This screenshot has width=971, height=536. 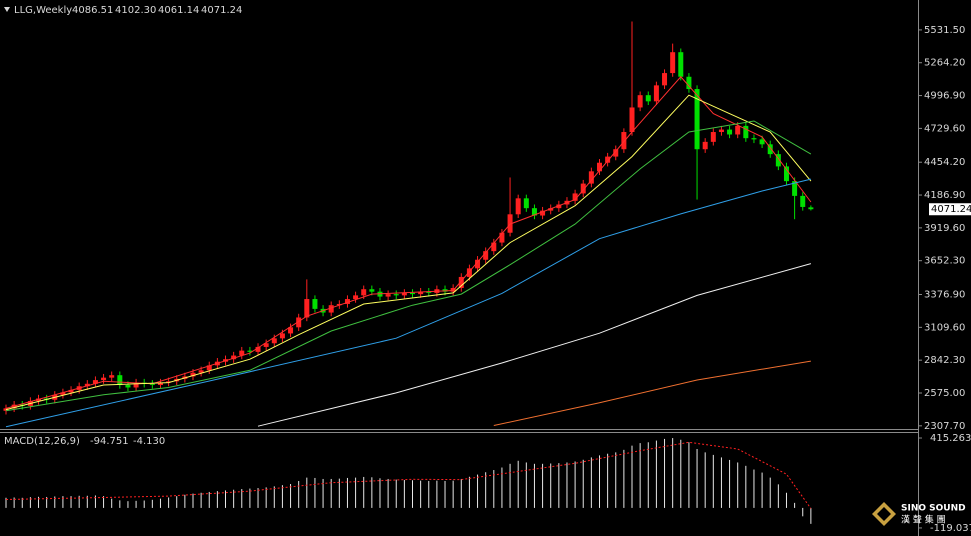 What do you see at coordinates (923, 520) in the screenshot?
I see `logo-sub: 漢 聲 集 團` at bounding box center [923, 520].